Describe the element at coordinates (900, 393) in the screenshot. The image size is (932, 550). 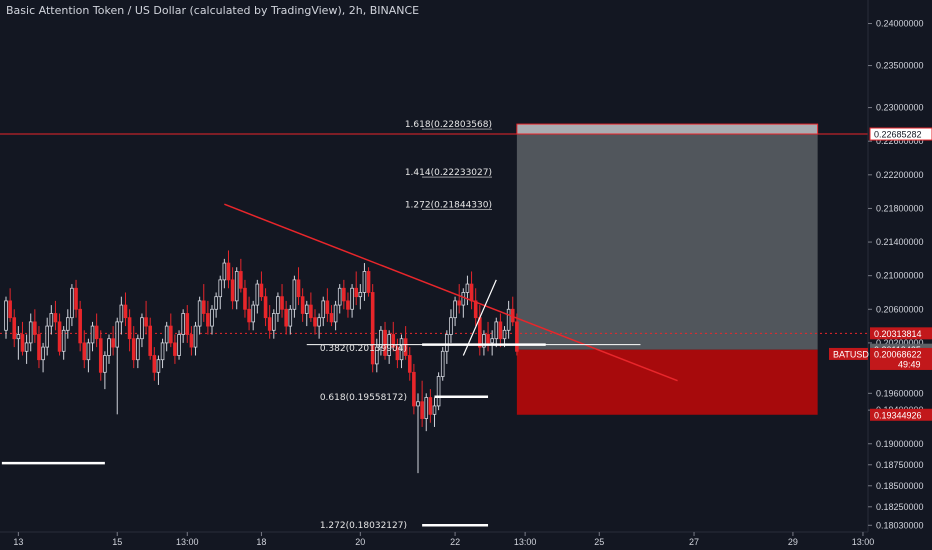
I see `price-tick-label: 0.19600000` at that location.